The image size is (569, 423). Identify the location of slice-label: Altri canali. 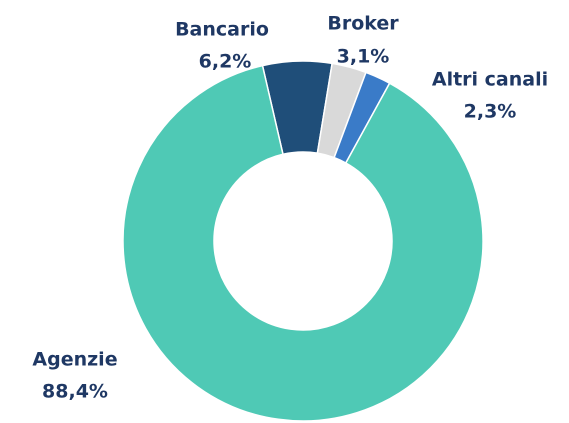
(490, 80).